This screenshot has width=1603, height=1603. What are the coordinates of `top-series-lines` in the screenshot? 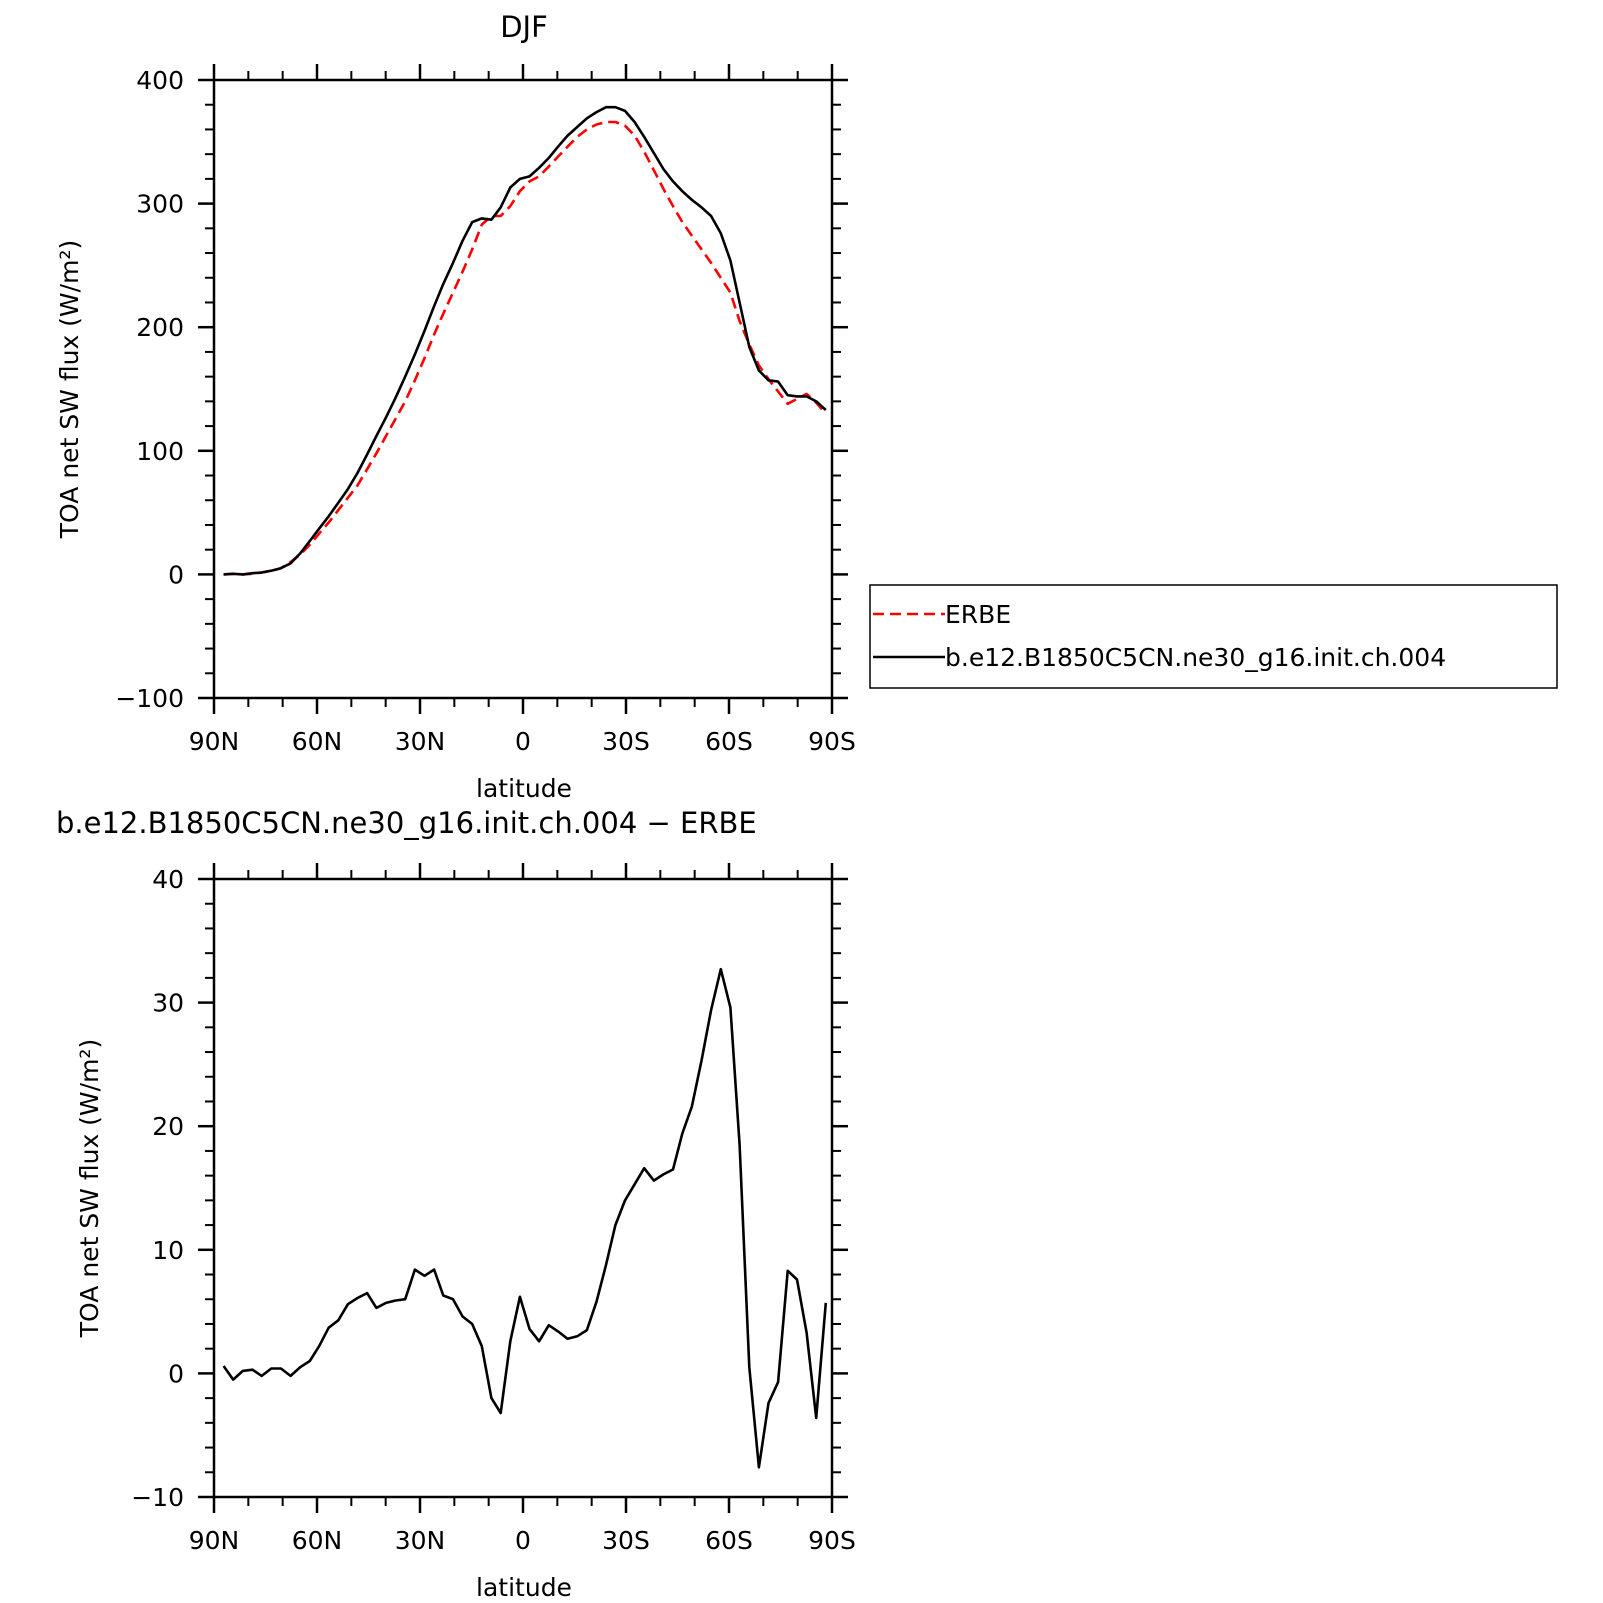 It's located at (525, 340).